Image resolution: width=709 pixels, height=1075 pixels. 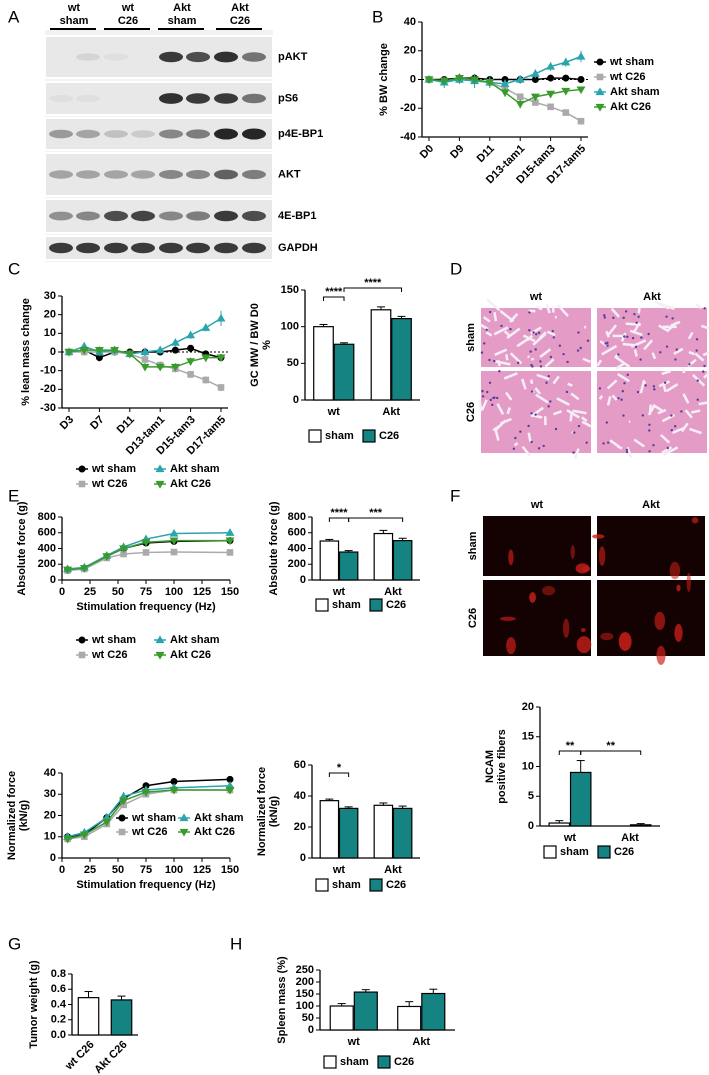 I want to click on legend-swatch, so click(x=322, y=605).